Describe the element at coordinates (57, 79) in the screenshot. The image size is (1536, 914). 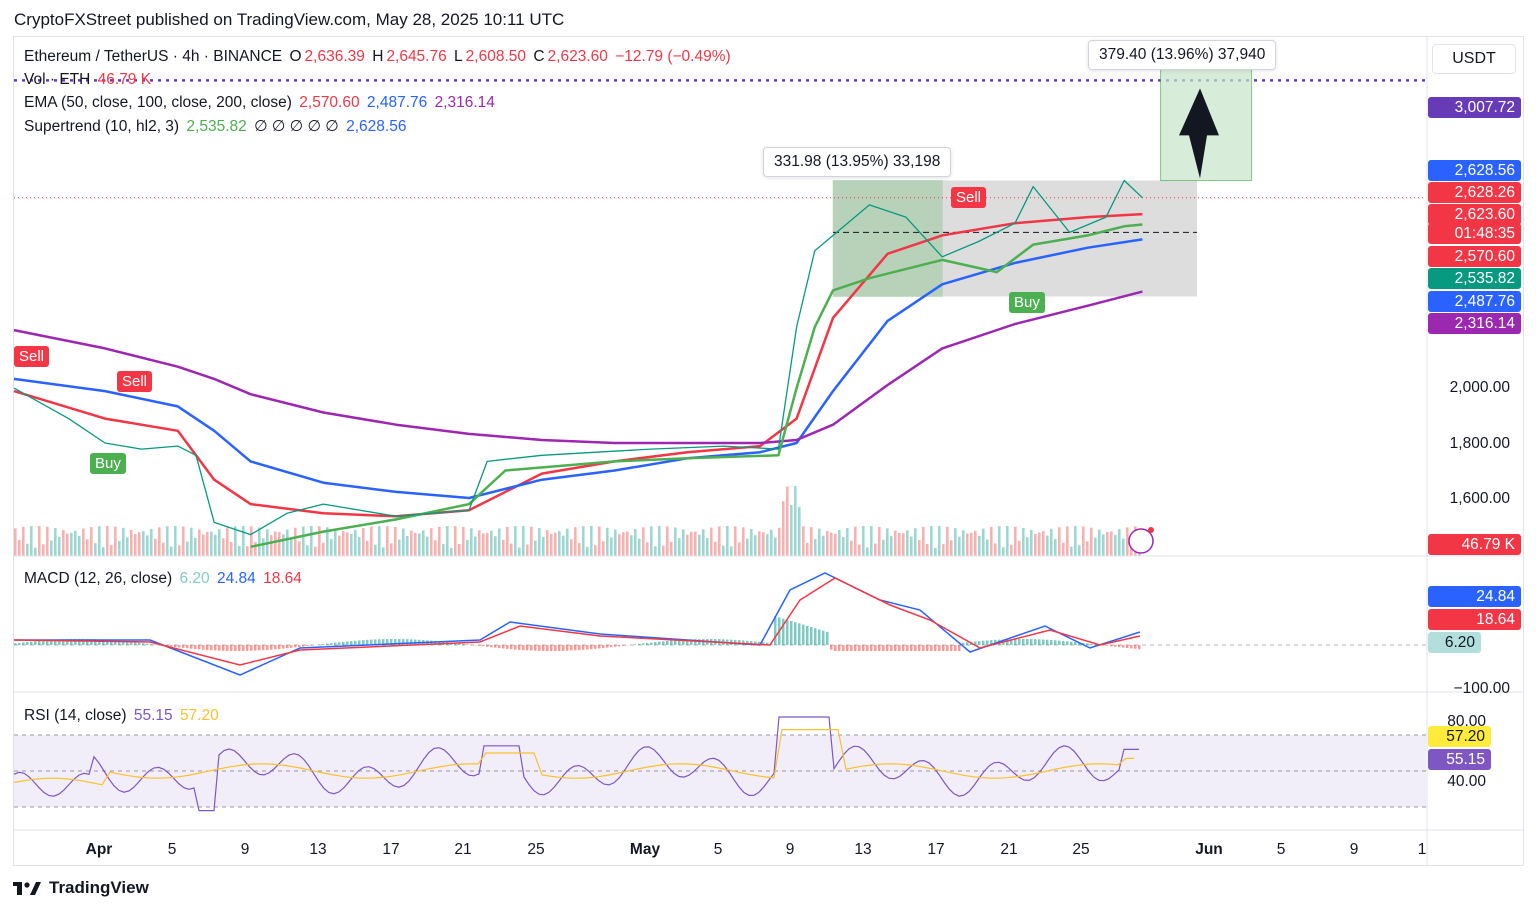
I see `legend-vol-label: Vol · ETH` at that location.